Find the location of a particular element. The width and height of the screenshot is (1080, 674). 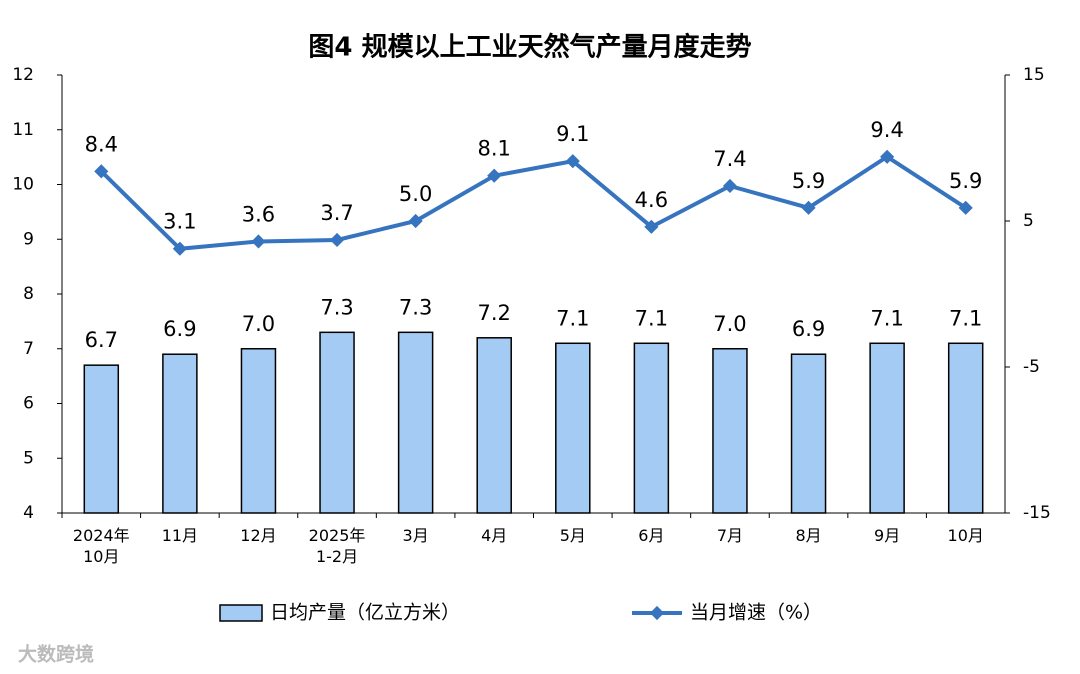

x-tick-label: 8月 is located at coordinates (808, 535).